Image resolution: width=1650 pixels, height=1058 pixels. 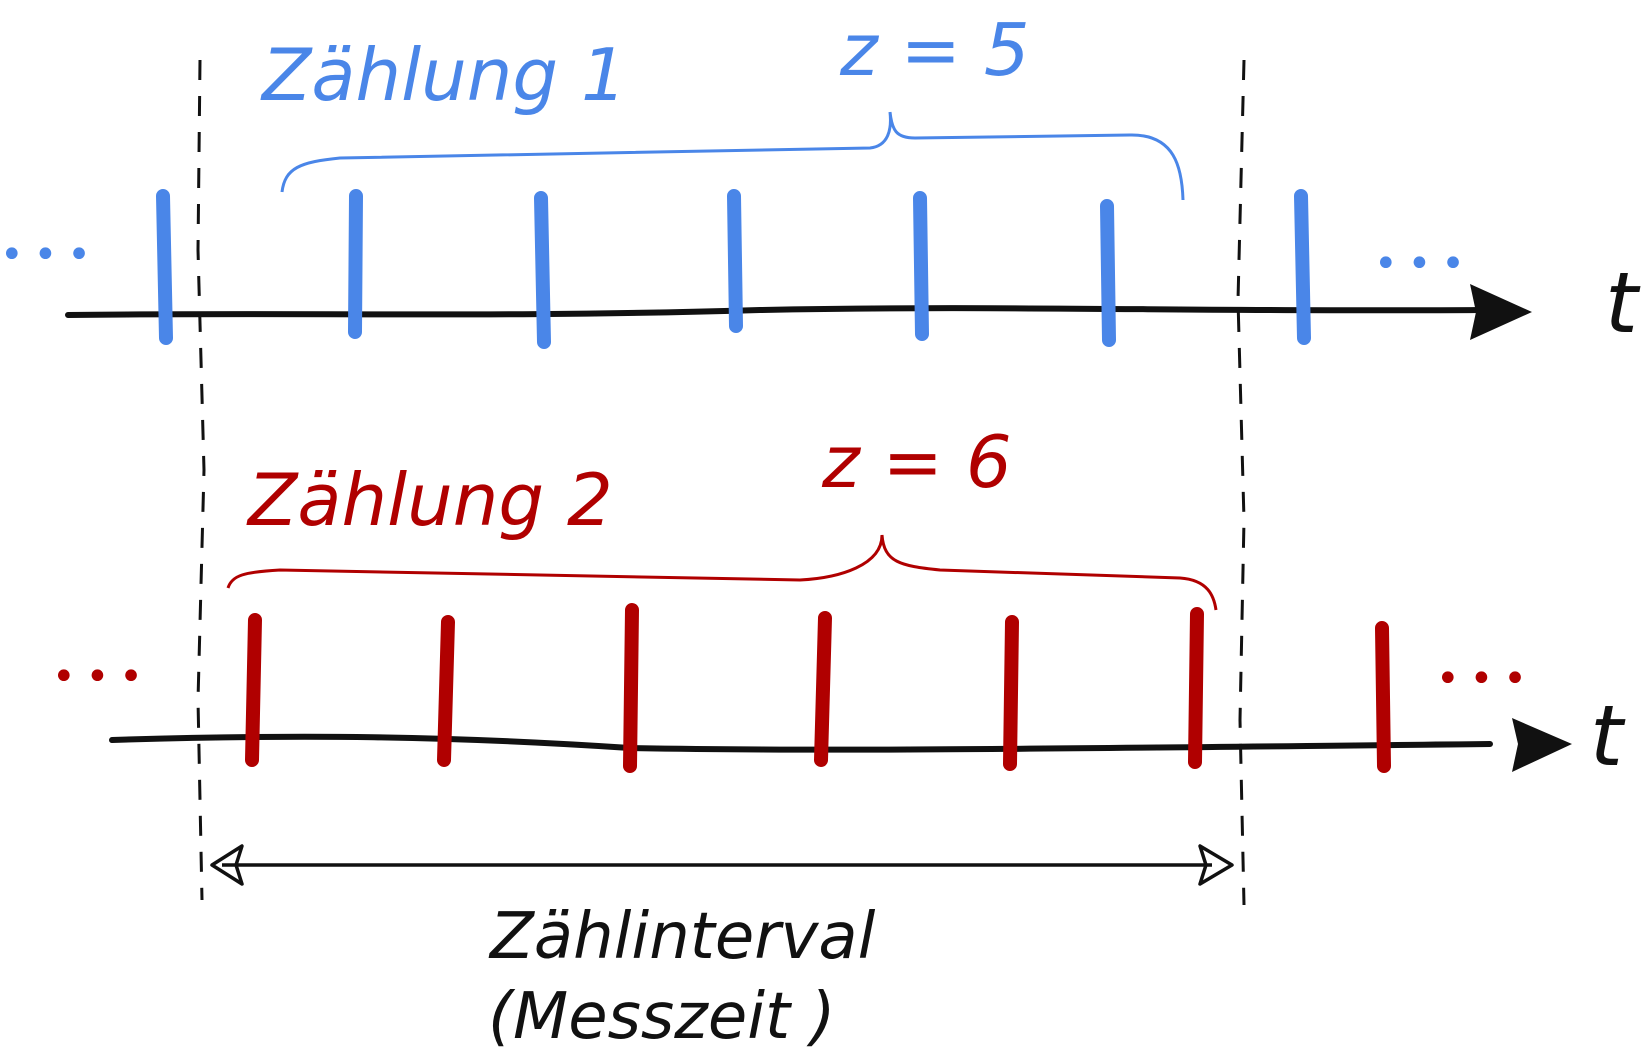 I want to click on row2-axis-label: t, so click(x=1608, y=736).